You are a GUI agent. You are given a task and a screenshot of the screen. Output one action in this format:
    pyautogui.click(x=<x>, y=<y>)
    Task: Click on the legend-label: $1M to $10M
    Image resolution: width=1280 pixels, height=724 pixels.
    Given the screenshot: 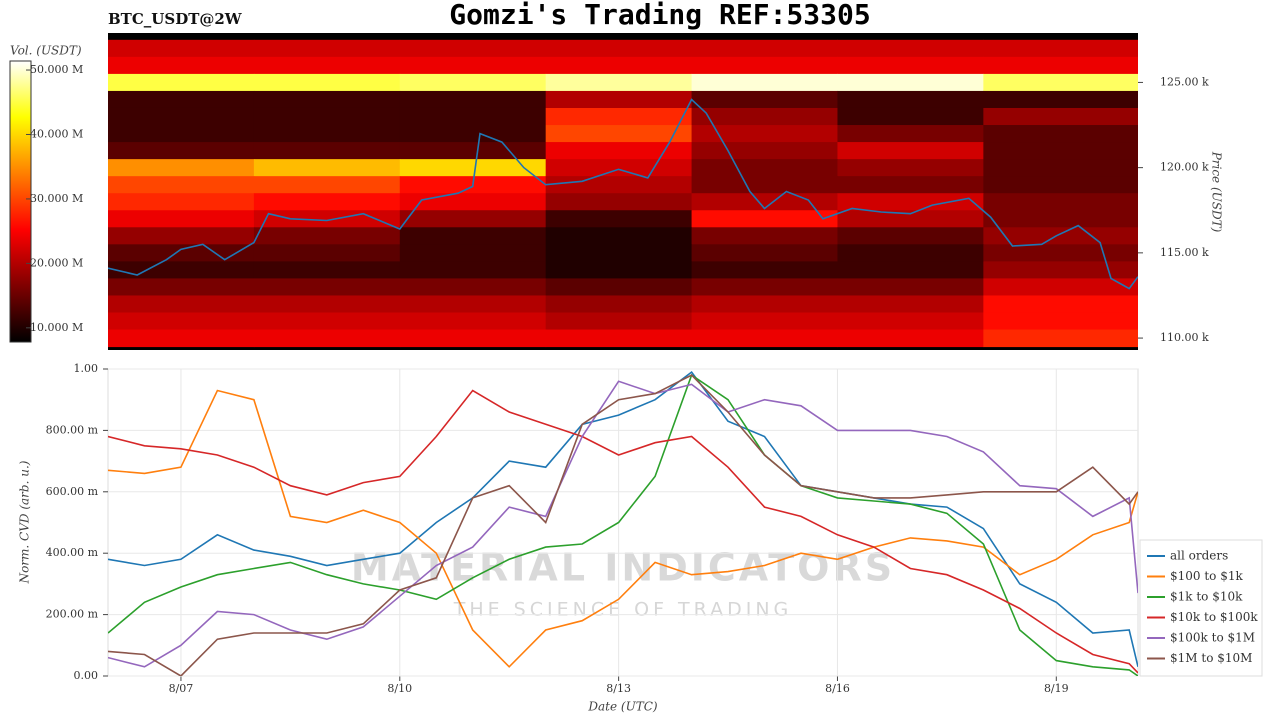 What is the action you would take?
    pyautogui.click(x=1211, y=658)
    